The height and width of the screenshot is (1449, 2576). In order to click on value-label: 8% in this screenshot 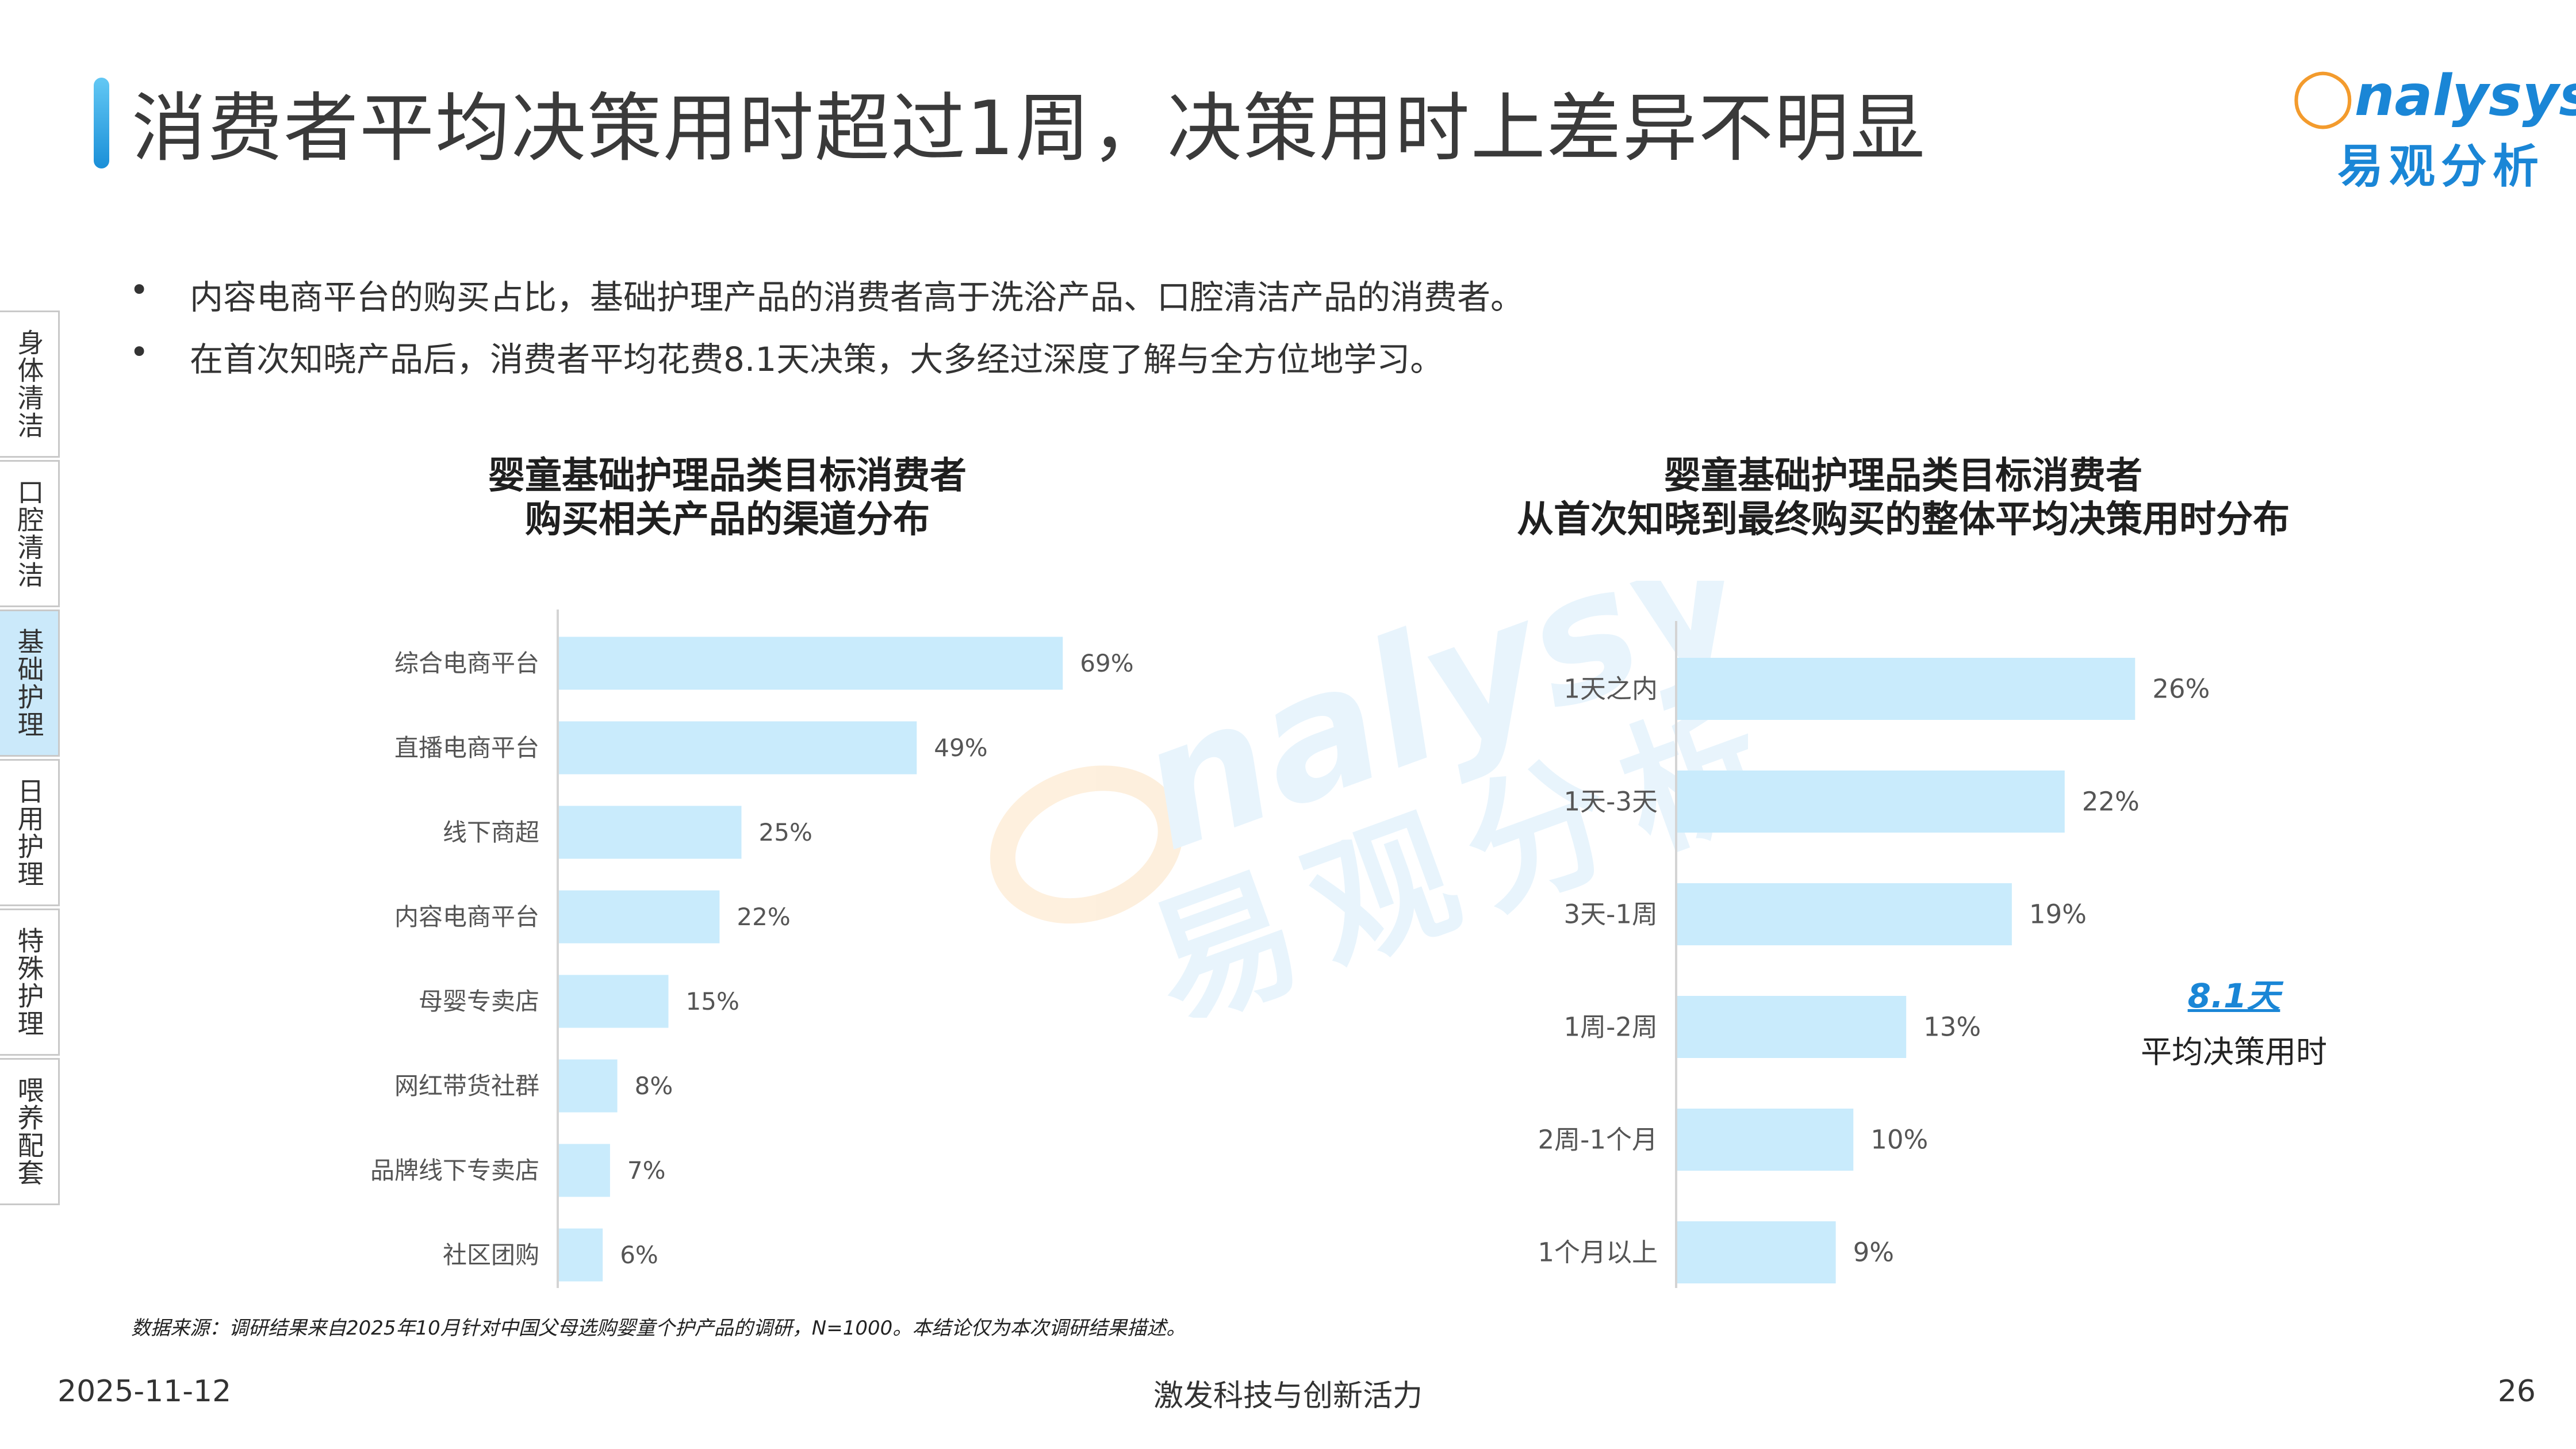, I will do `click(654, 1086)`.